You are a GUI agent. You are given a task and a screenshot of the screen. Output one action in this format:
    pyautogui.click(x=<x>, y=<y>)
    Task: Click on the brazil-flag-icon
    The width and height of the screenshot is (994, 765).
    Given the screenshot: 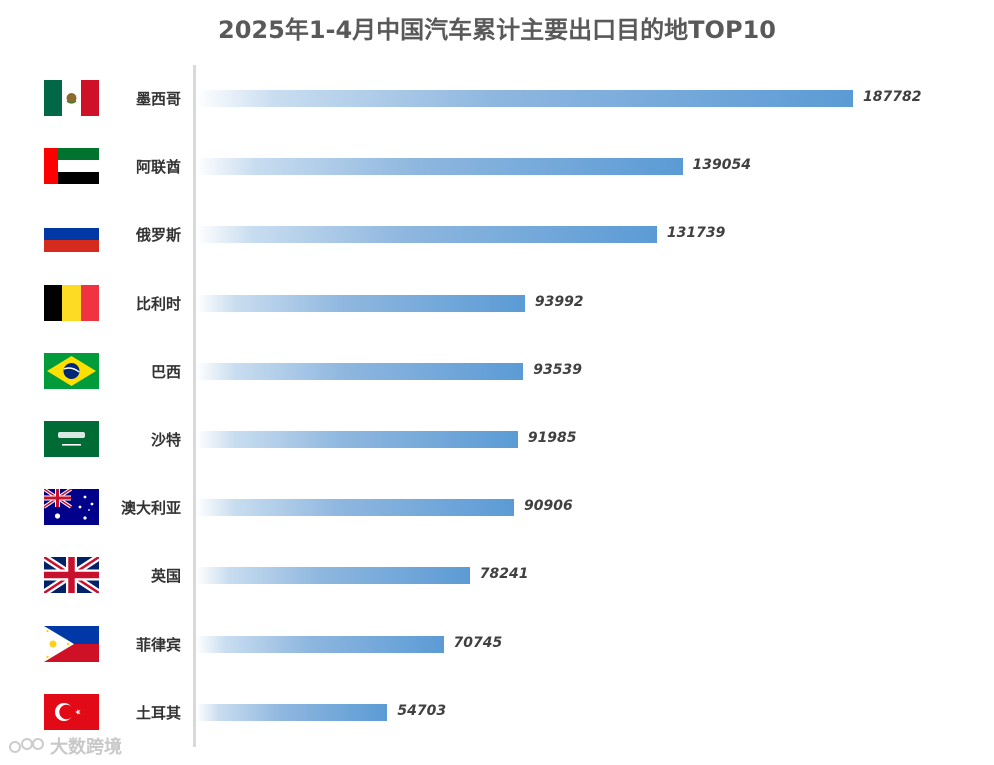 What is the action you would take?
    pyautogui.click(x=71, y=370)
    